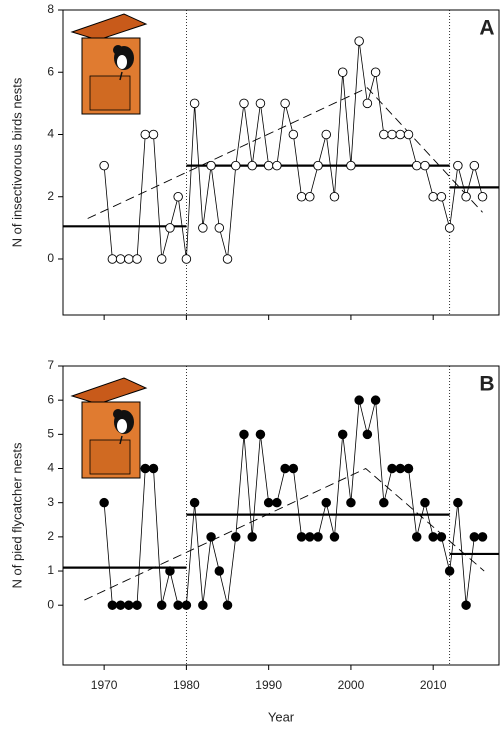 This screenshot has width=500, height=730. Describe the element at coordinates (486, 384) in the screenshot. I see `panel-label: B` at that location.